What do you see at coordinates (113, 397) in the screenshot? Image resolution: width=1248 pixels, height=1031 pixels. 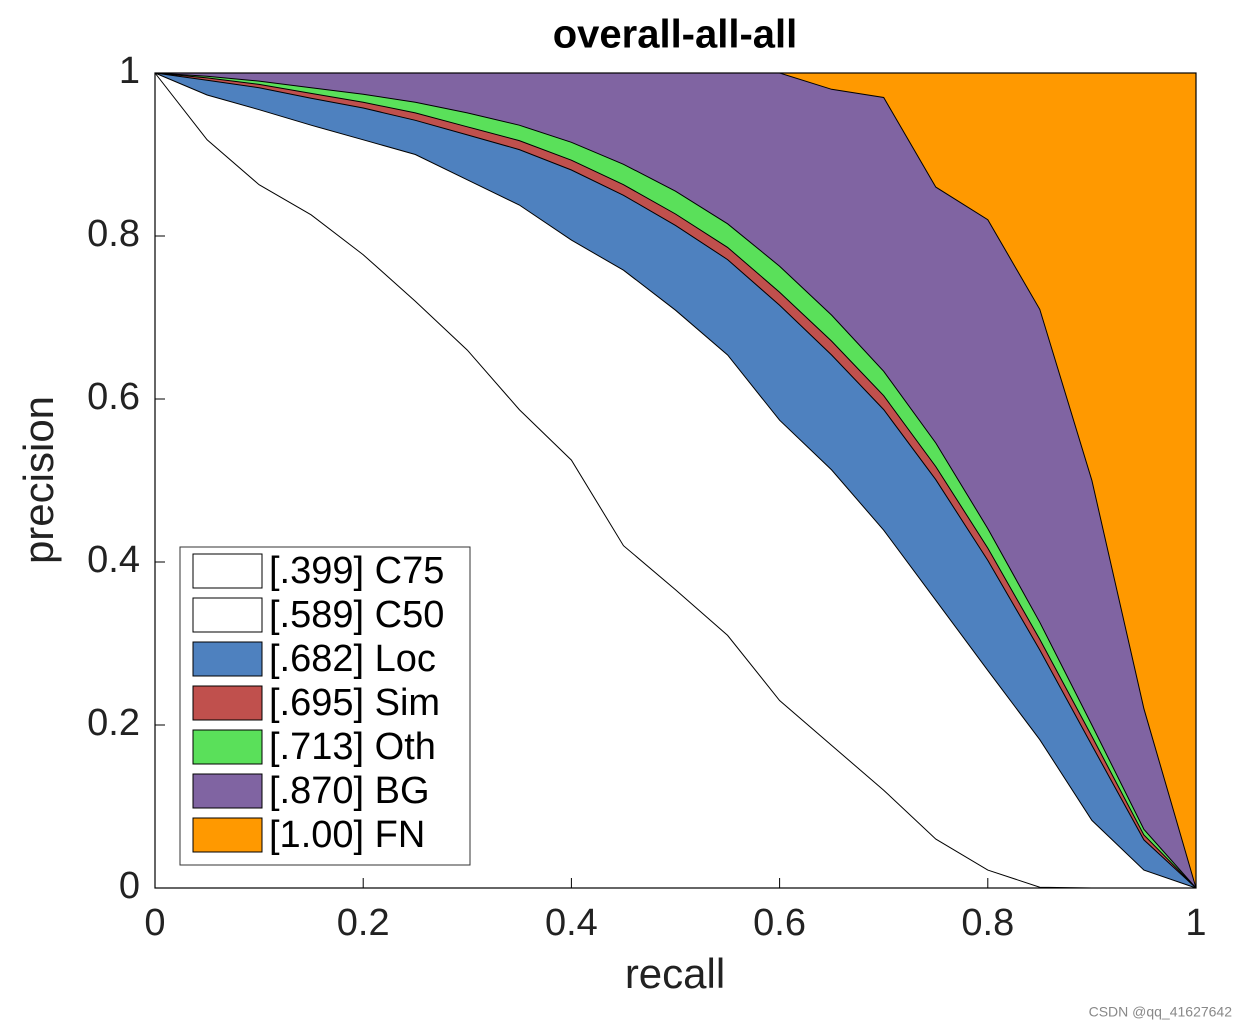 I see `y-tick-label: 0.6` at bounding box center [113, 397].